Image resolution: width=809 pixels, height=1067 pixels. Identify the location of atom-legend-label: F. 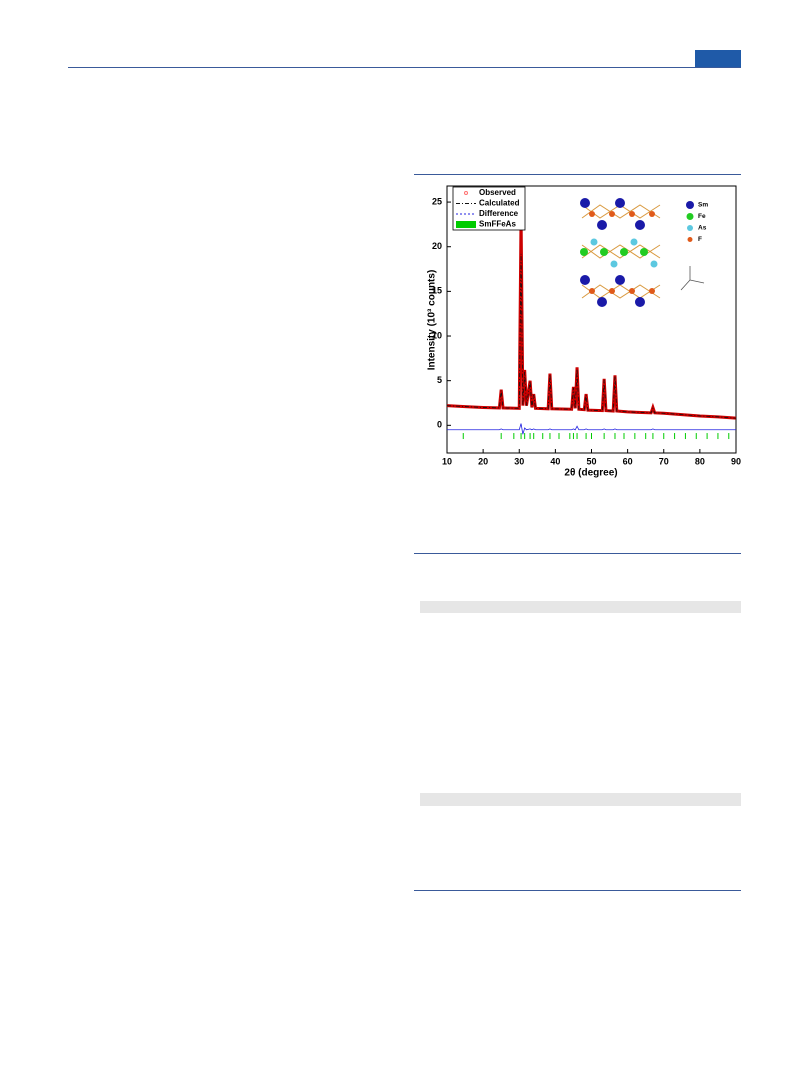
(700, 239).